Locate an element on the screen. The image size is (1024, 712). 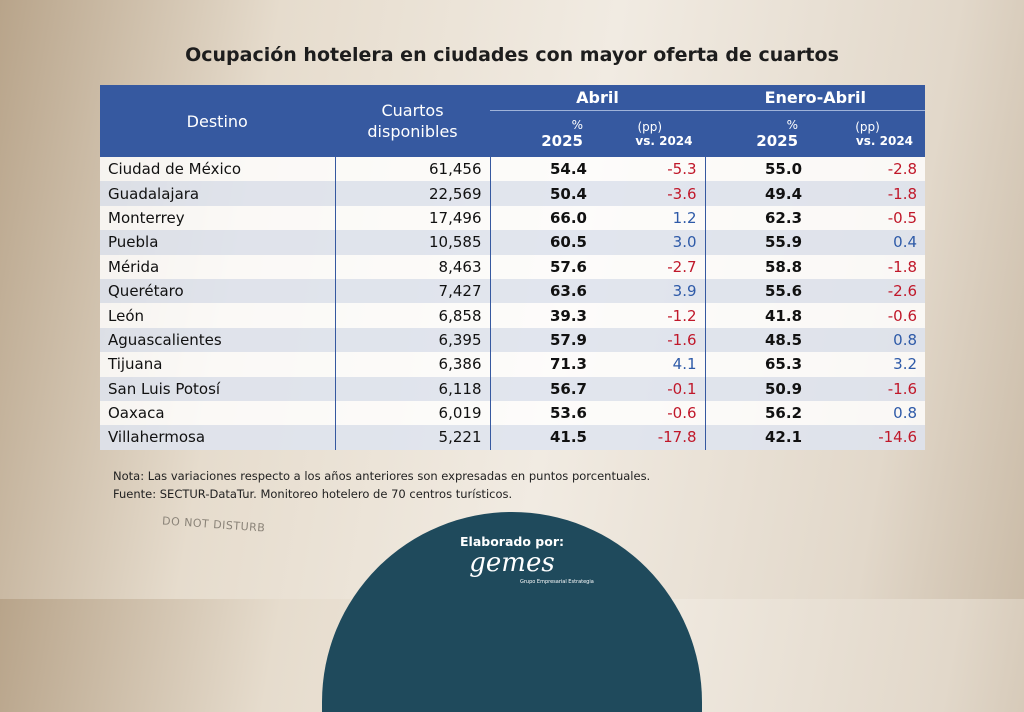
table-cell: León is located at coordinates (217, 315).